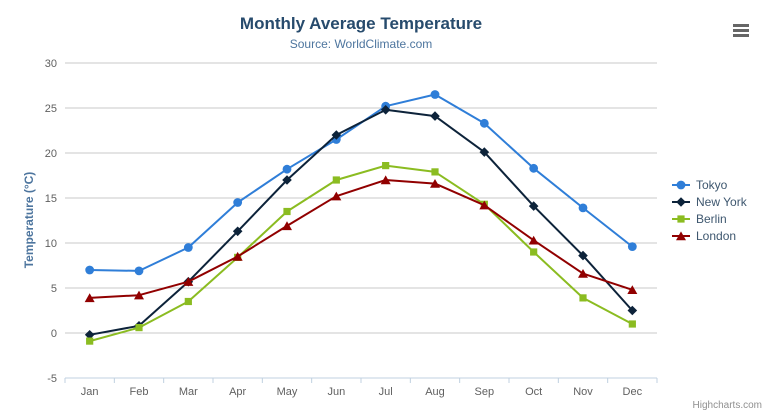 Image resolution: width=769 pixels, height=416 pixels. Describe the element at coordinates (385, 180) in the screenshot. I see `marker-london-jul` at that location.